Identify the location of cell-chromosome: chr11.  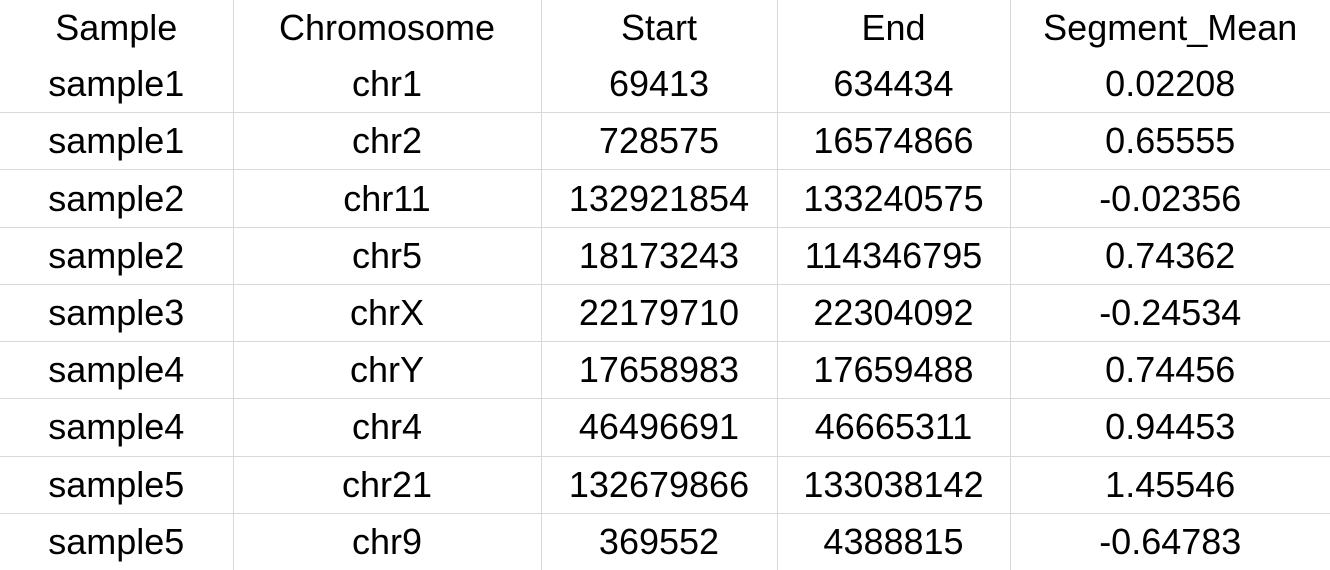
(387, 198).